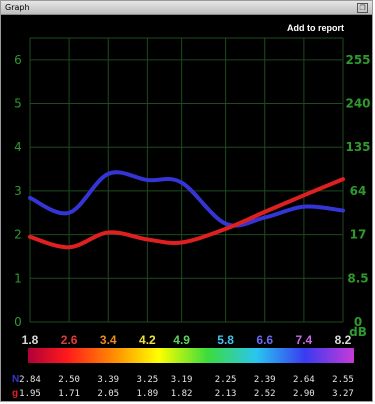  Describe the element at coordinates (18, 147) in the screenshot. I see `left-y-tick-label: 4` at that location.